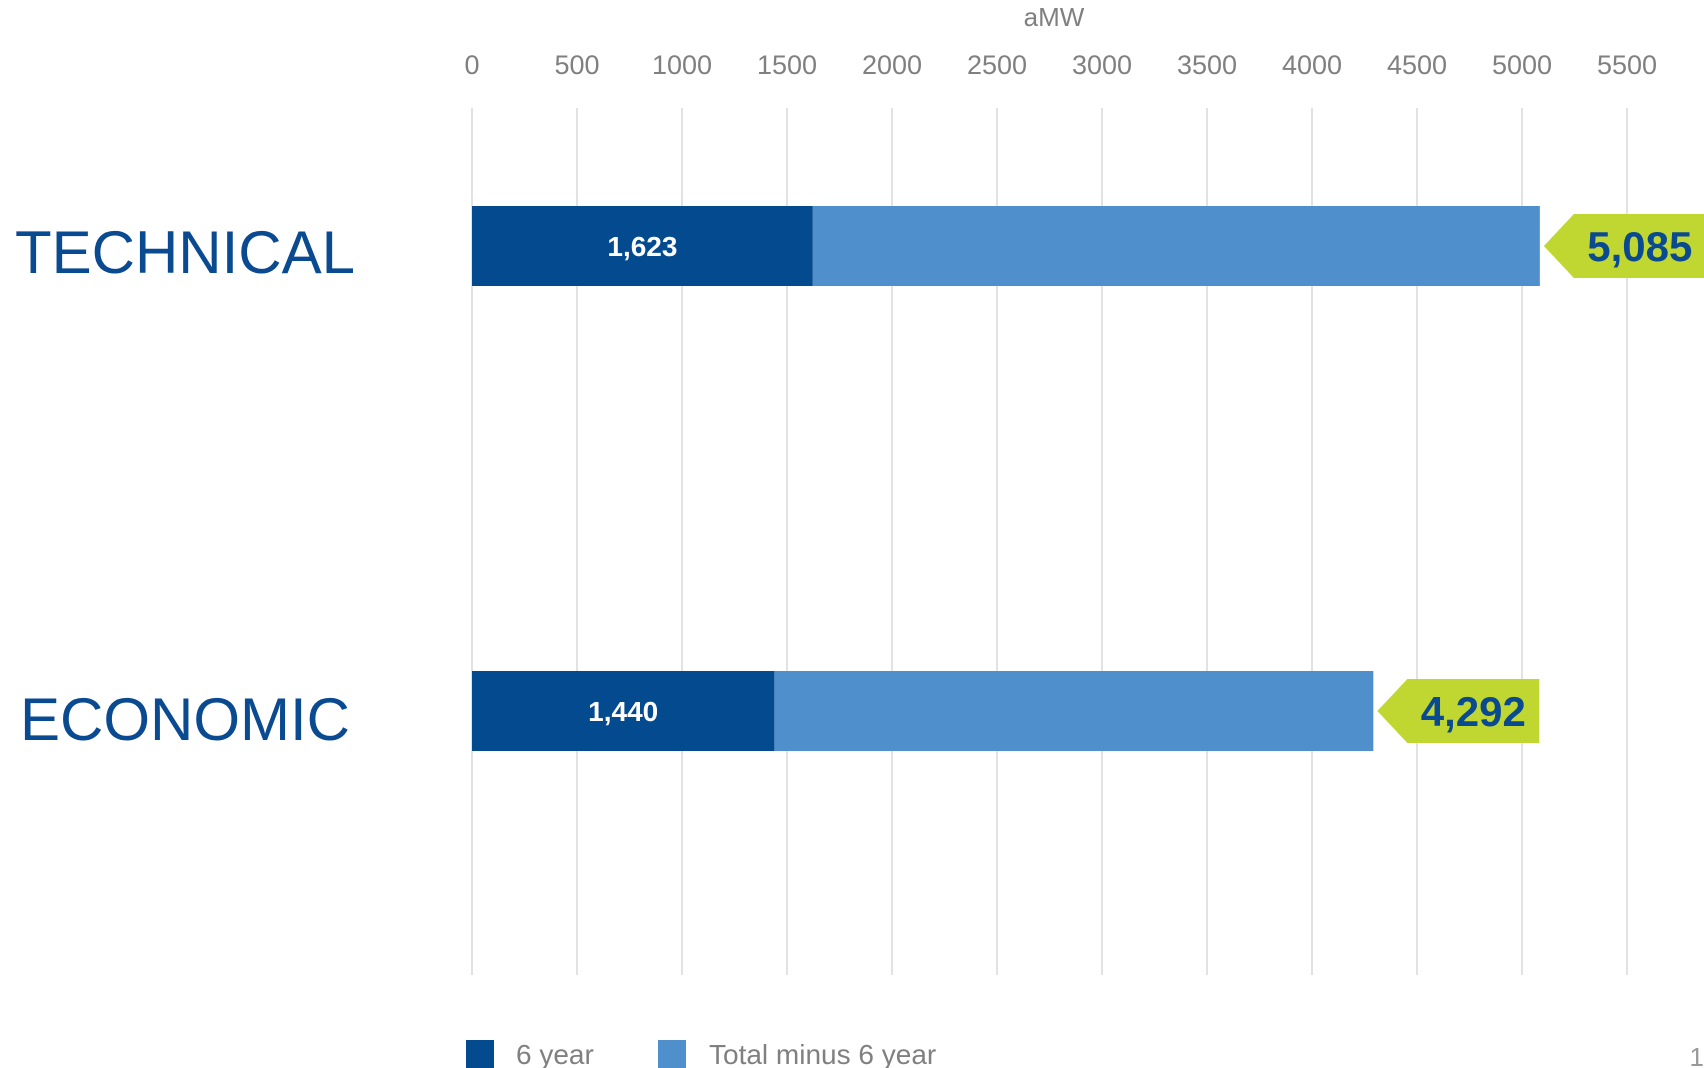  Describe the element at coordinates (822, 1053) in the screenshot. I see `legend-label: Total minus 6 year` at that location.